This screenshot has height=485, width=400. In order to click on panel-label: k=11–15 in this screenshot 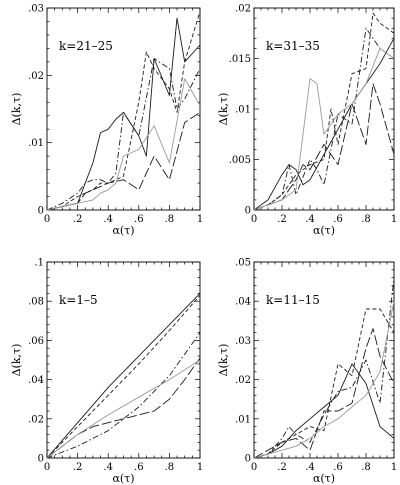, I will do `click(293, 300)`.